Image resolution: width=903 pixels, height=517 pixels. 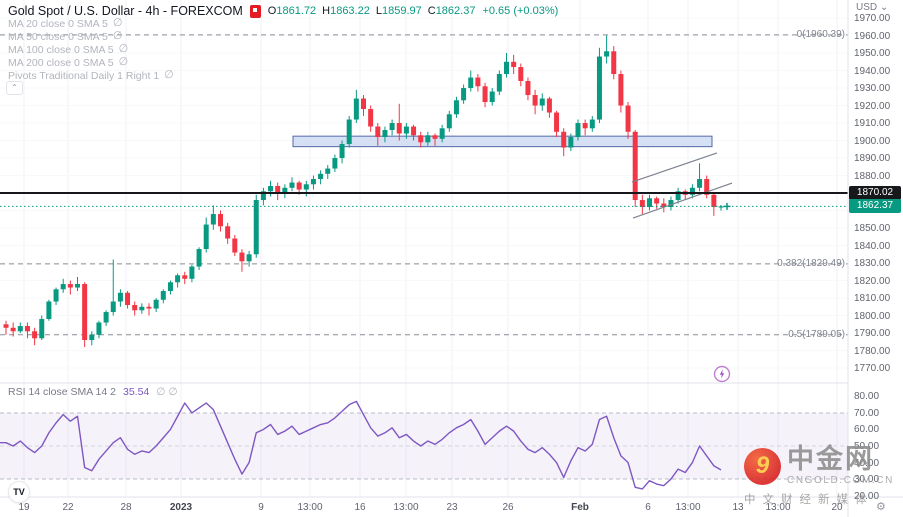 What do you see at coordinates (255, 11) in the screenshot?
I see `exchange-logo-icon` at bounding box center [255, 11].